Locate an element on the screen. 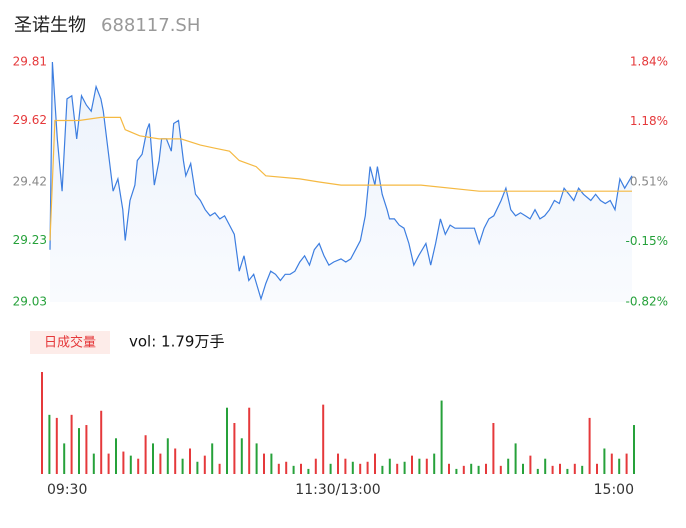  y2-tick-label: -0.82% is located at coordinates (647, 302).